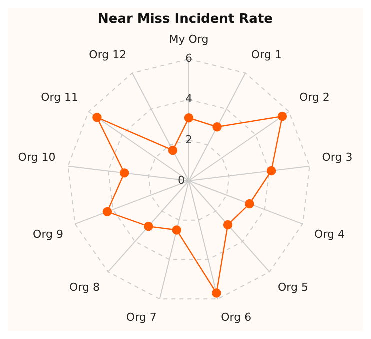 This screenshot has width=371, height=339. I want to click on spoke-label: Org 3, so click(337, 157).